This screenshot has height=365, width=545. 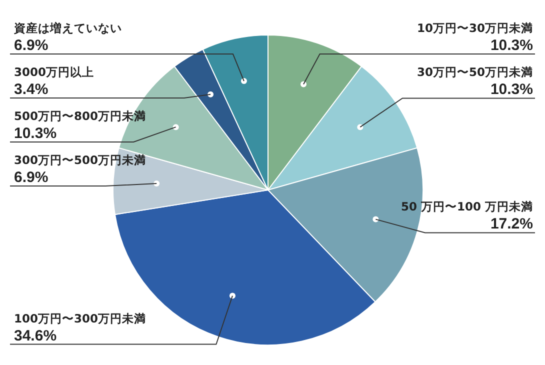 What do you see at coordinates (35, 335) in the screenshot?
I see `data-label: 34.6%` at bounding box center [35, 335].